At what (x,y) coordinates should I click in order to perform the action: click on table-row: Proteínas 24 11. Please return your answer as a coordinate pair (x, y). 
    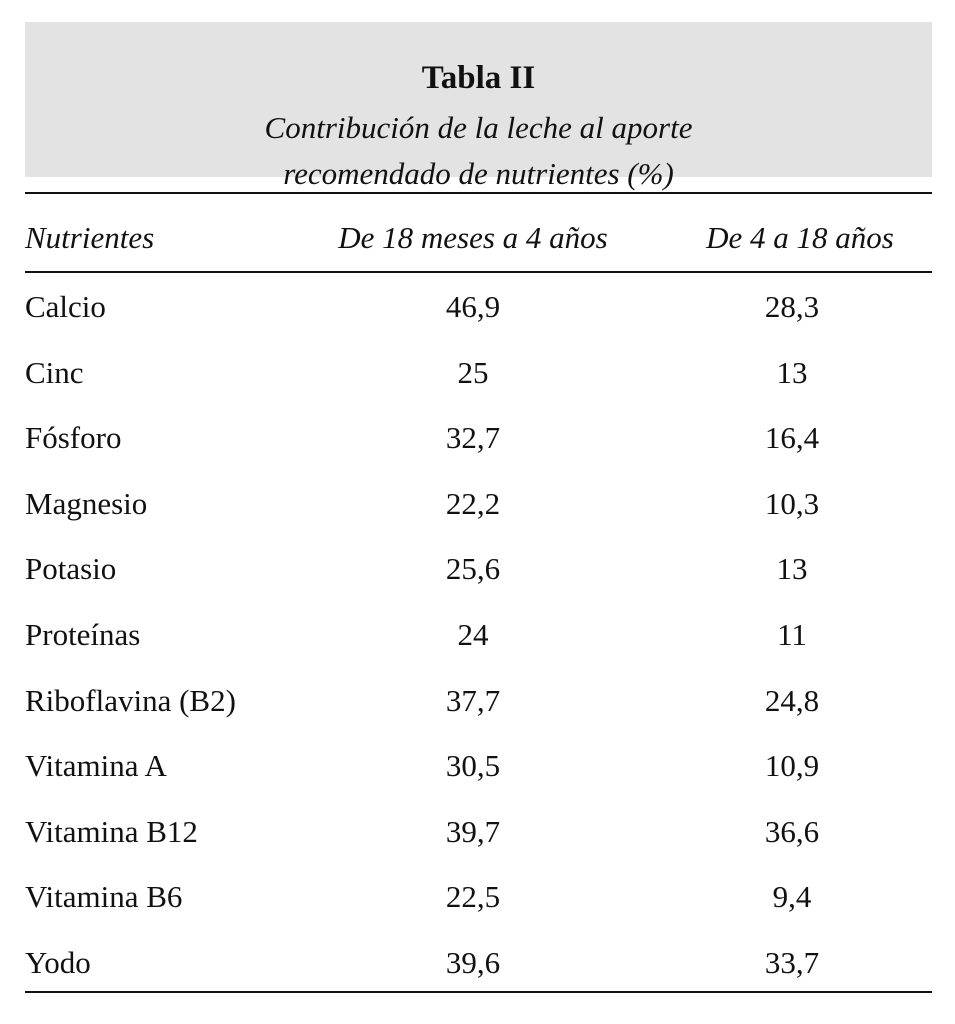
    Looking at the image, I should click on (478, 635).